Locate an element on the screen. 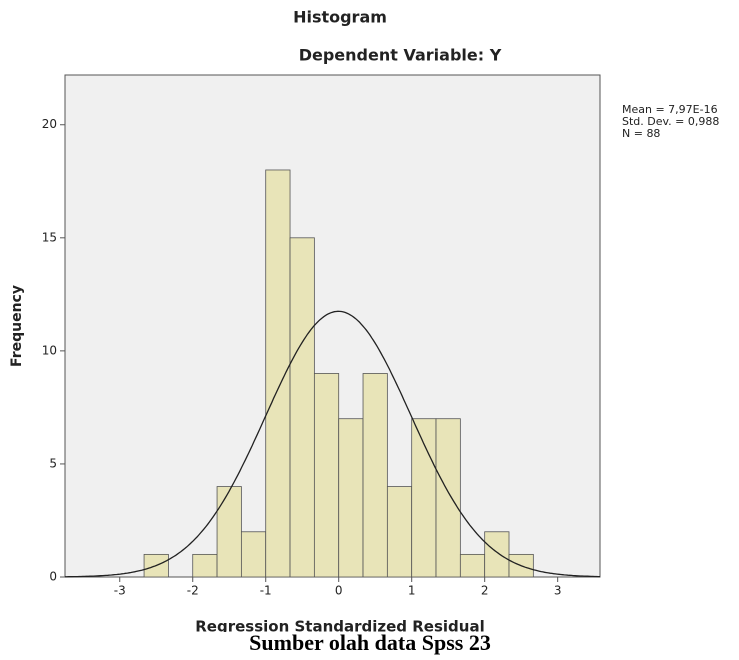 This screenshot has width=739, height=660. chart-title: Histogram is located at coordinates (340, 17).